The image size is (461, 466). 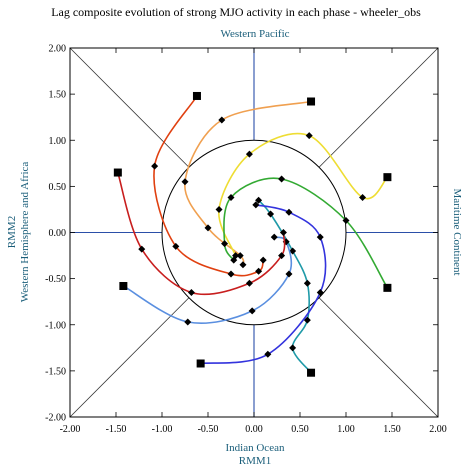 What do you see at coordinates (438, 429) in the screenshot?
I see `x-tick-label: 2.00` at bounding box center [438, 429].